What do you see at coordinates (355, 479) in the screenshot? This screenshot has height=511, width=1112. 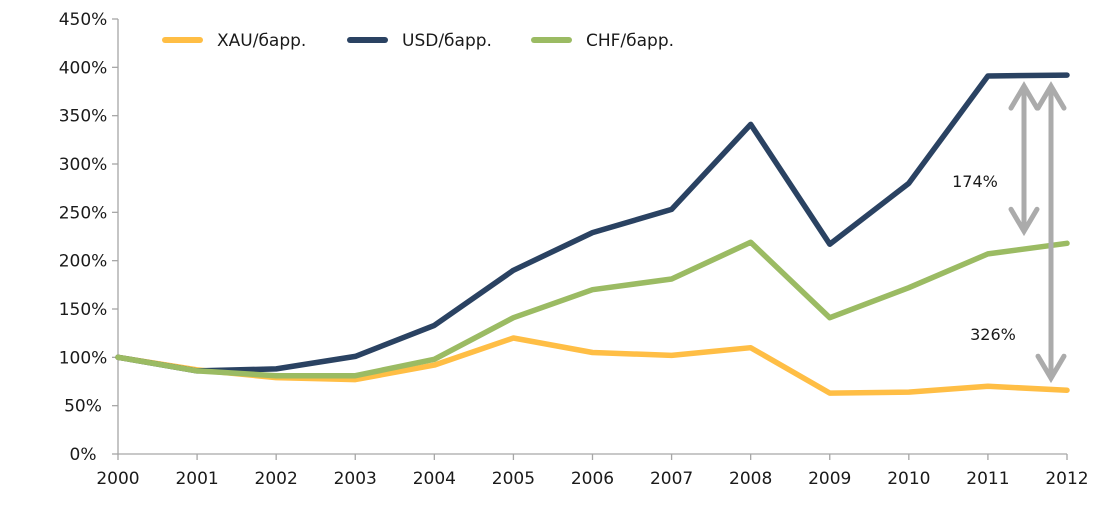 I see `x-tick-label: 2003` at bounding box center [355, 479].